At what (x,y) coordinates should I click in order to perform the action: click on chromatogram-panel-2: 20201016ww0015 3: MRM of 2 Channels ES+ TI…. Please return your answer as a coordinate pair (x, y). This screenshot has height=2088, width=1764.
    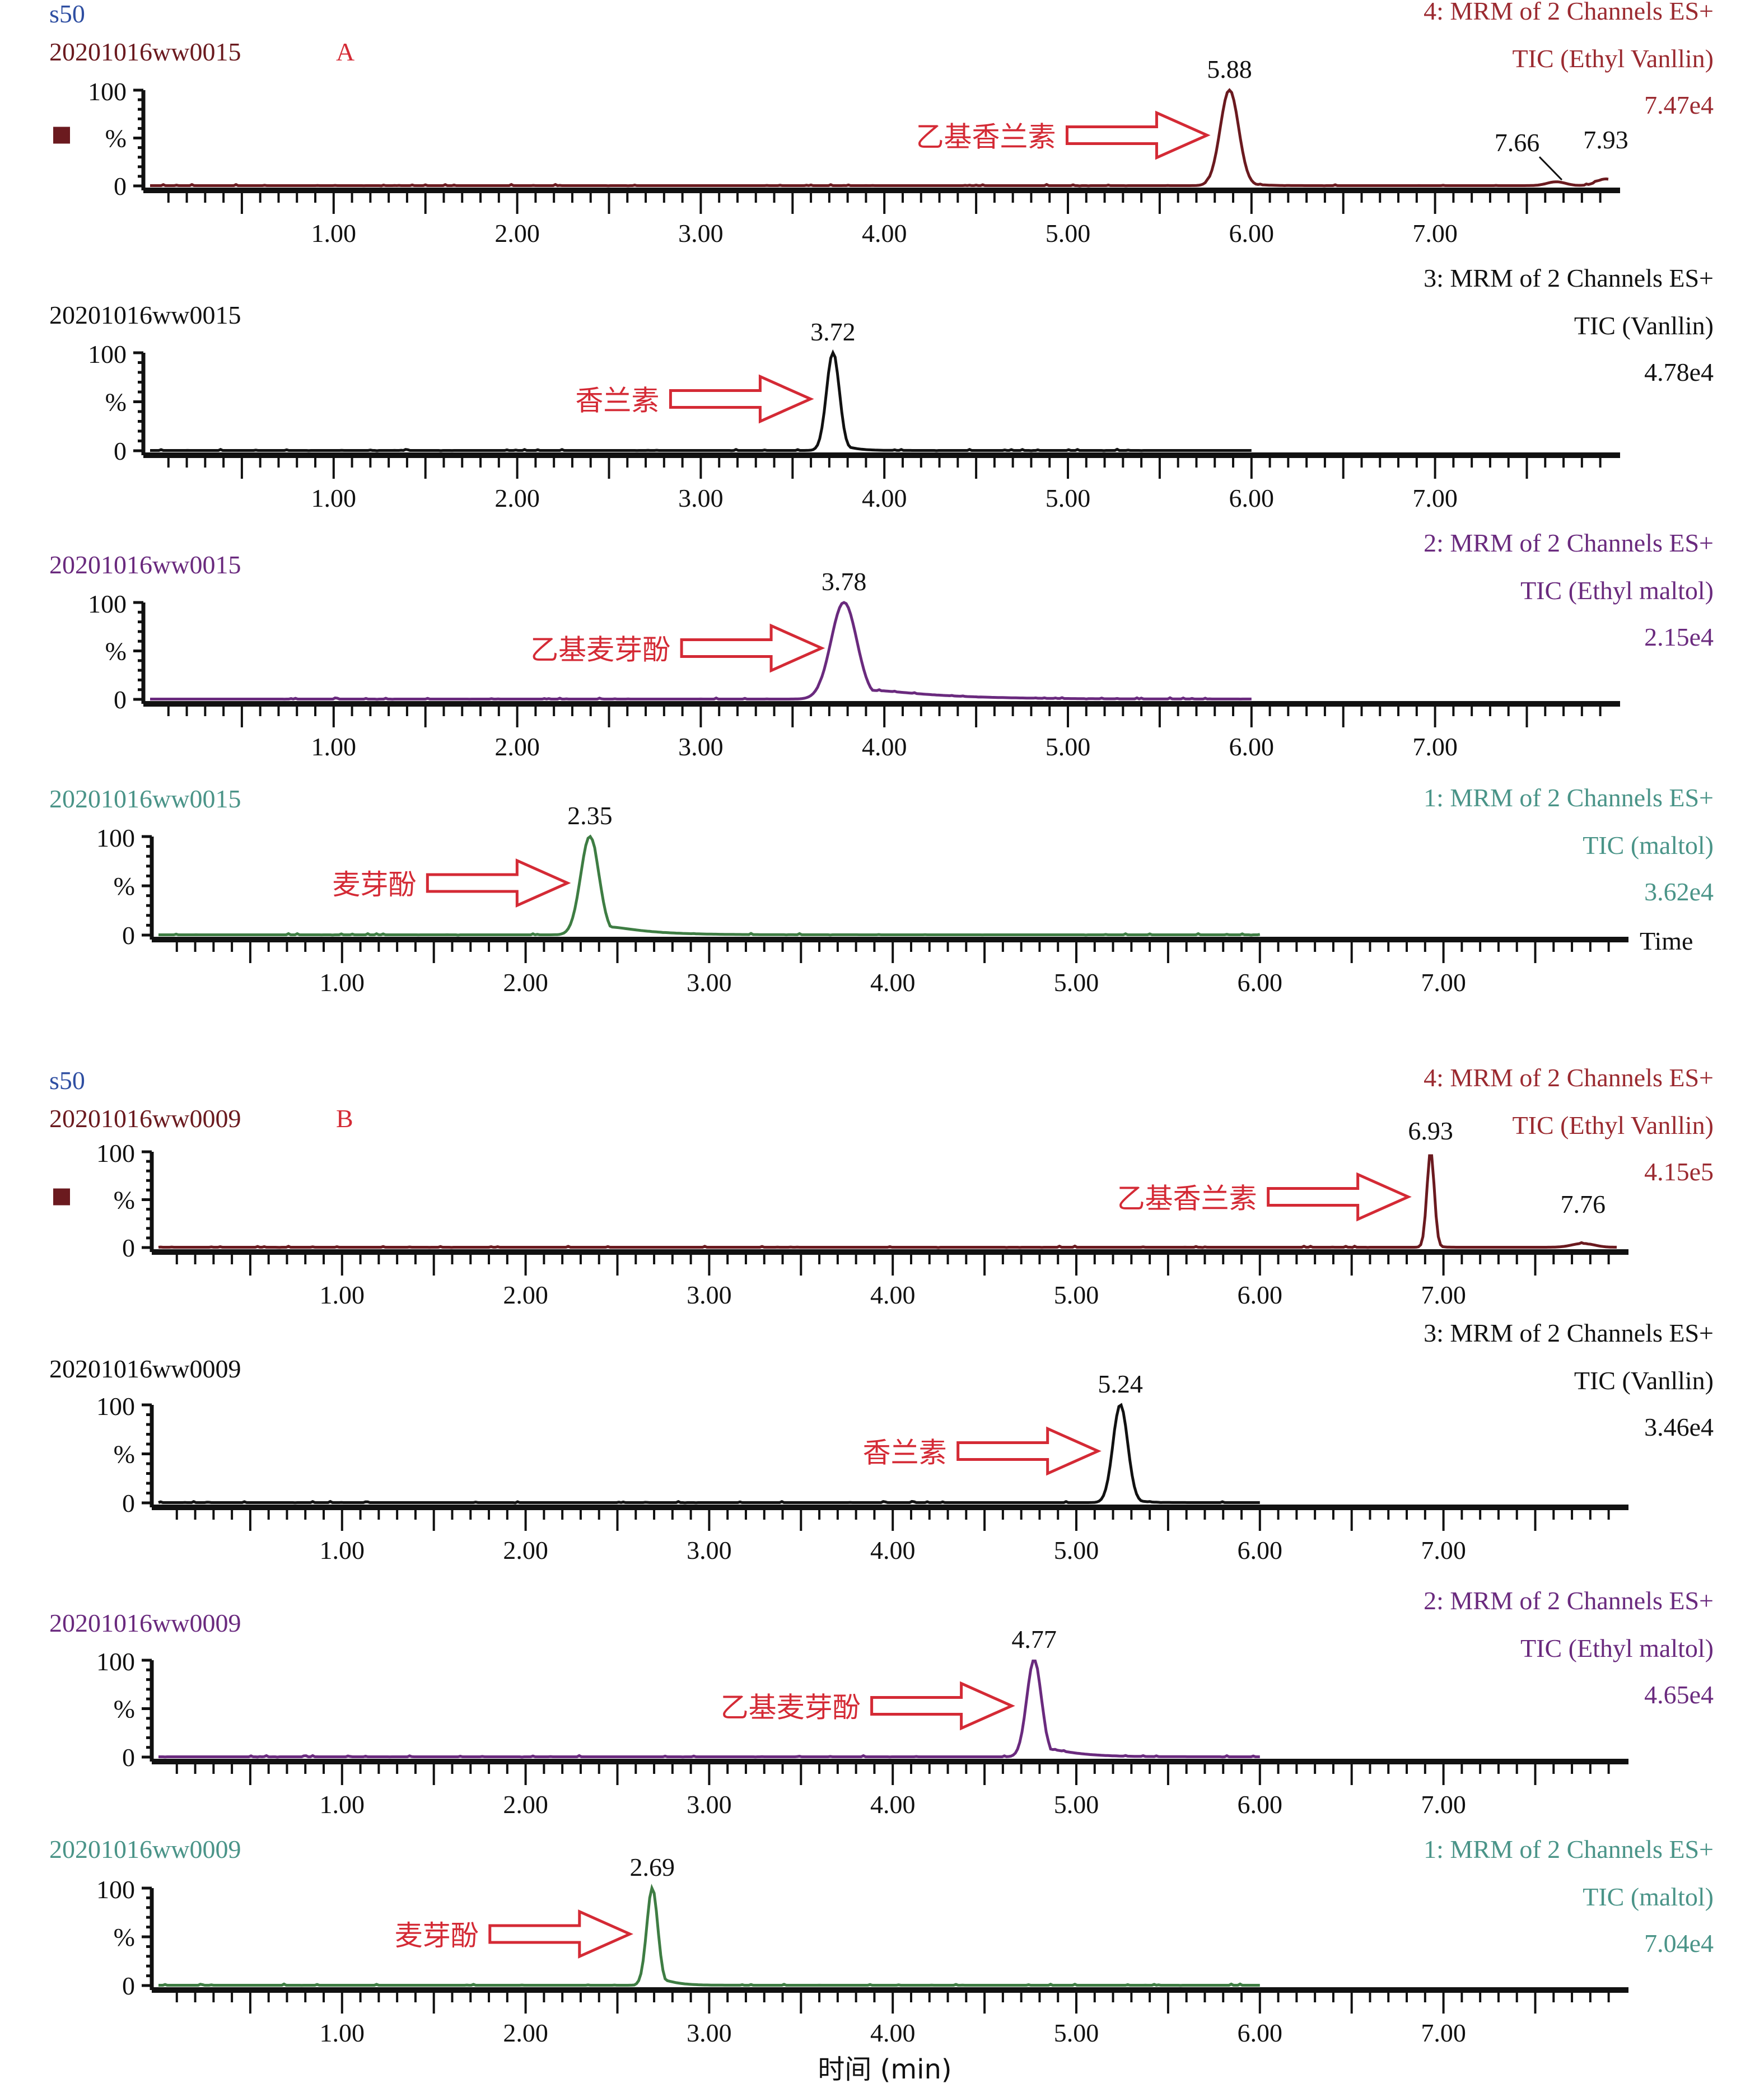
    Looking at the image, I should click on (882, 388).